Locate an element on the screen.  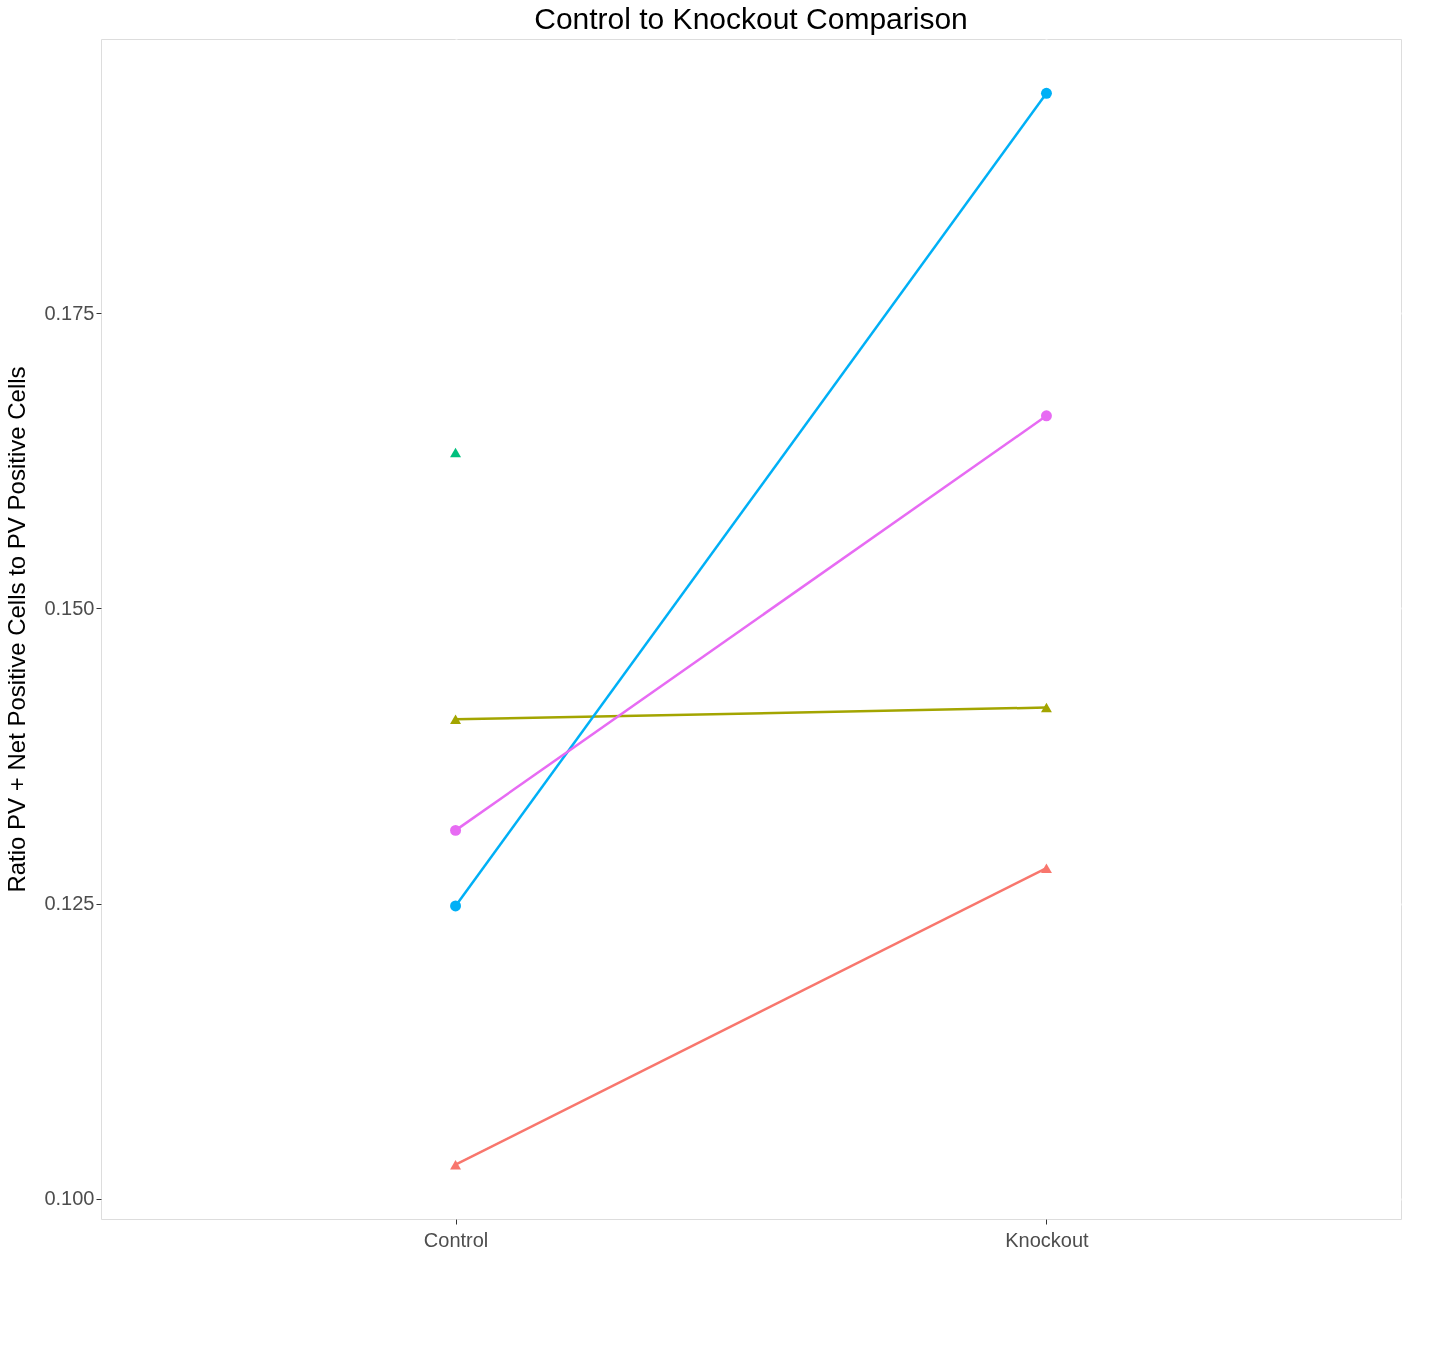
chart-title: Control to Knockout Comparison is located at coordinates (751, 18).